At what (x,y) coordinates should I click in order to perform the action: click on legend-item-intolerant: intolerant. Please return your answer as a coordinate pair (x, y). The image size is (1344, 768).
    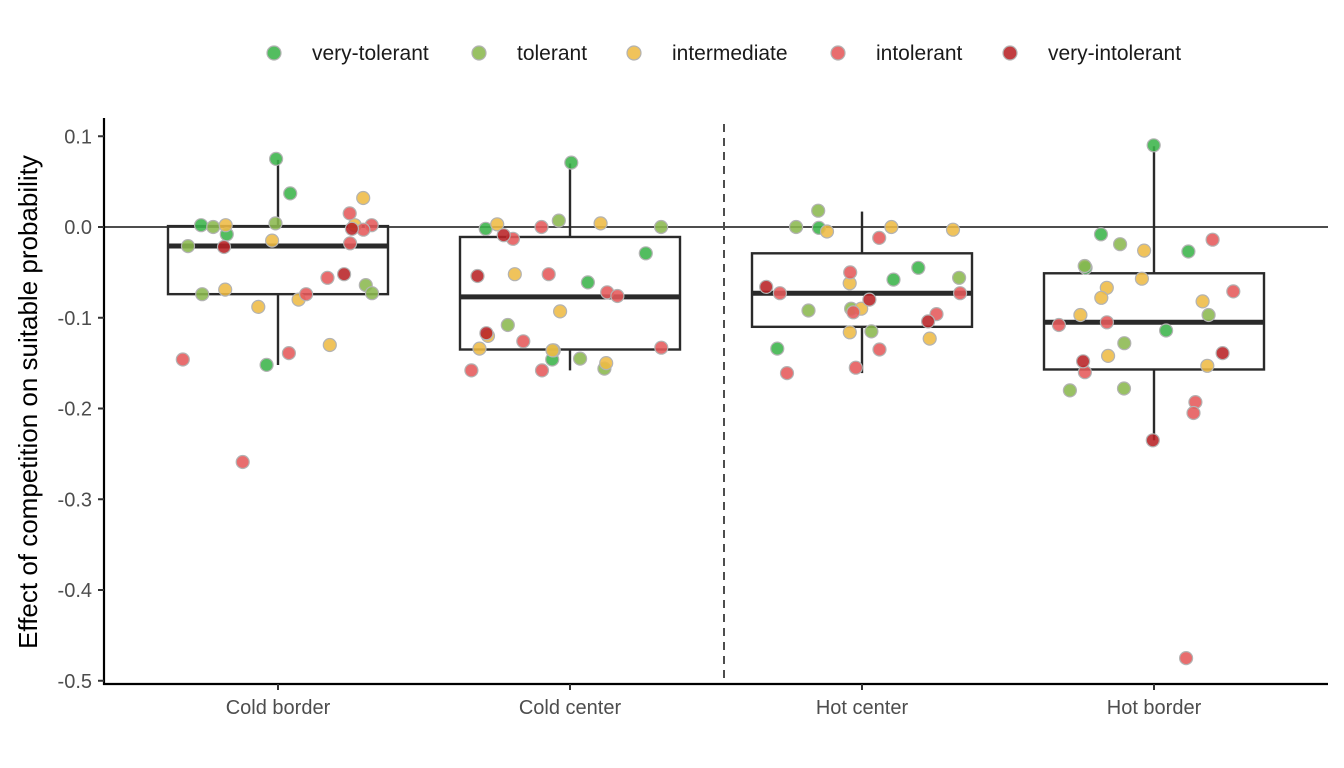
    Looking at the image, I should click on (896, 53).